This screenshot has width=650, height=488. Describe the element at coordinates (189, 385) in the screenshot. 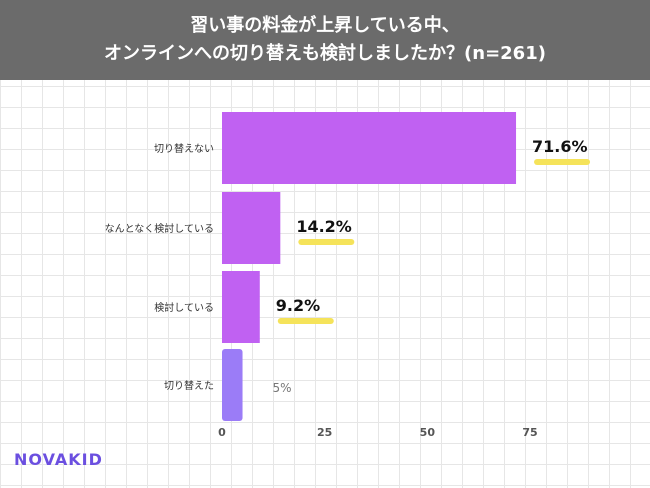

I see `category-label: 切り替えた` at that location.